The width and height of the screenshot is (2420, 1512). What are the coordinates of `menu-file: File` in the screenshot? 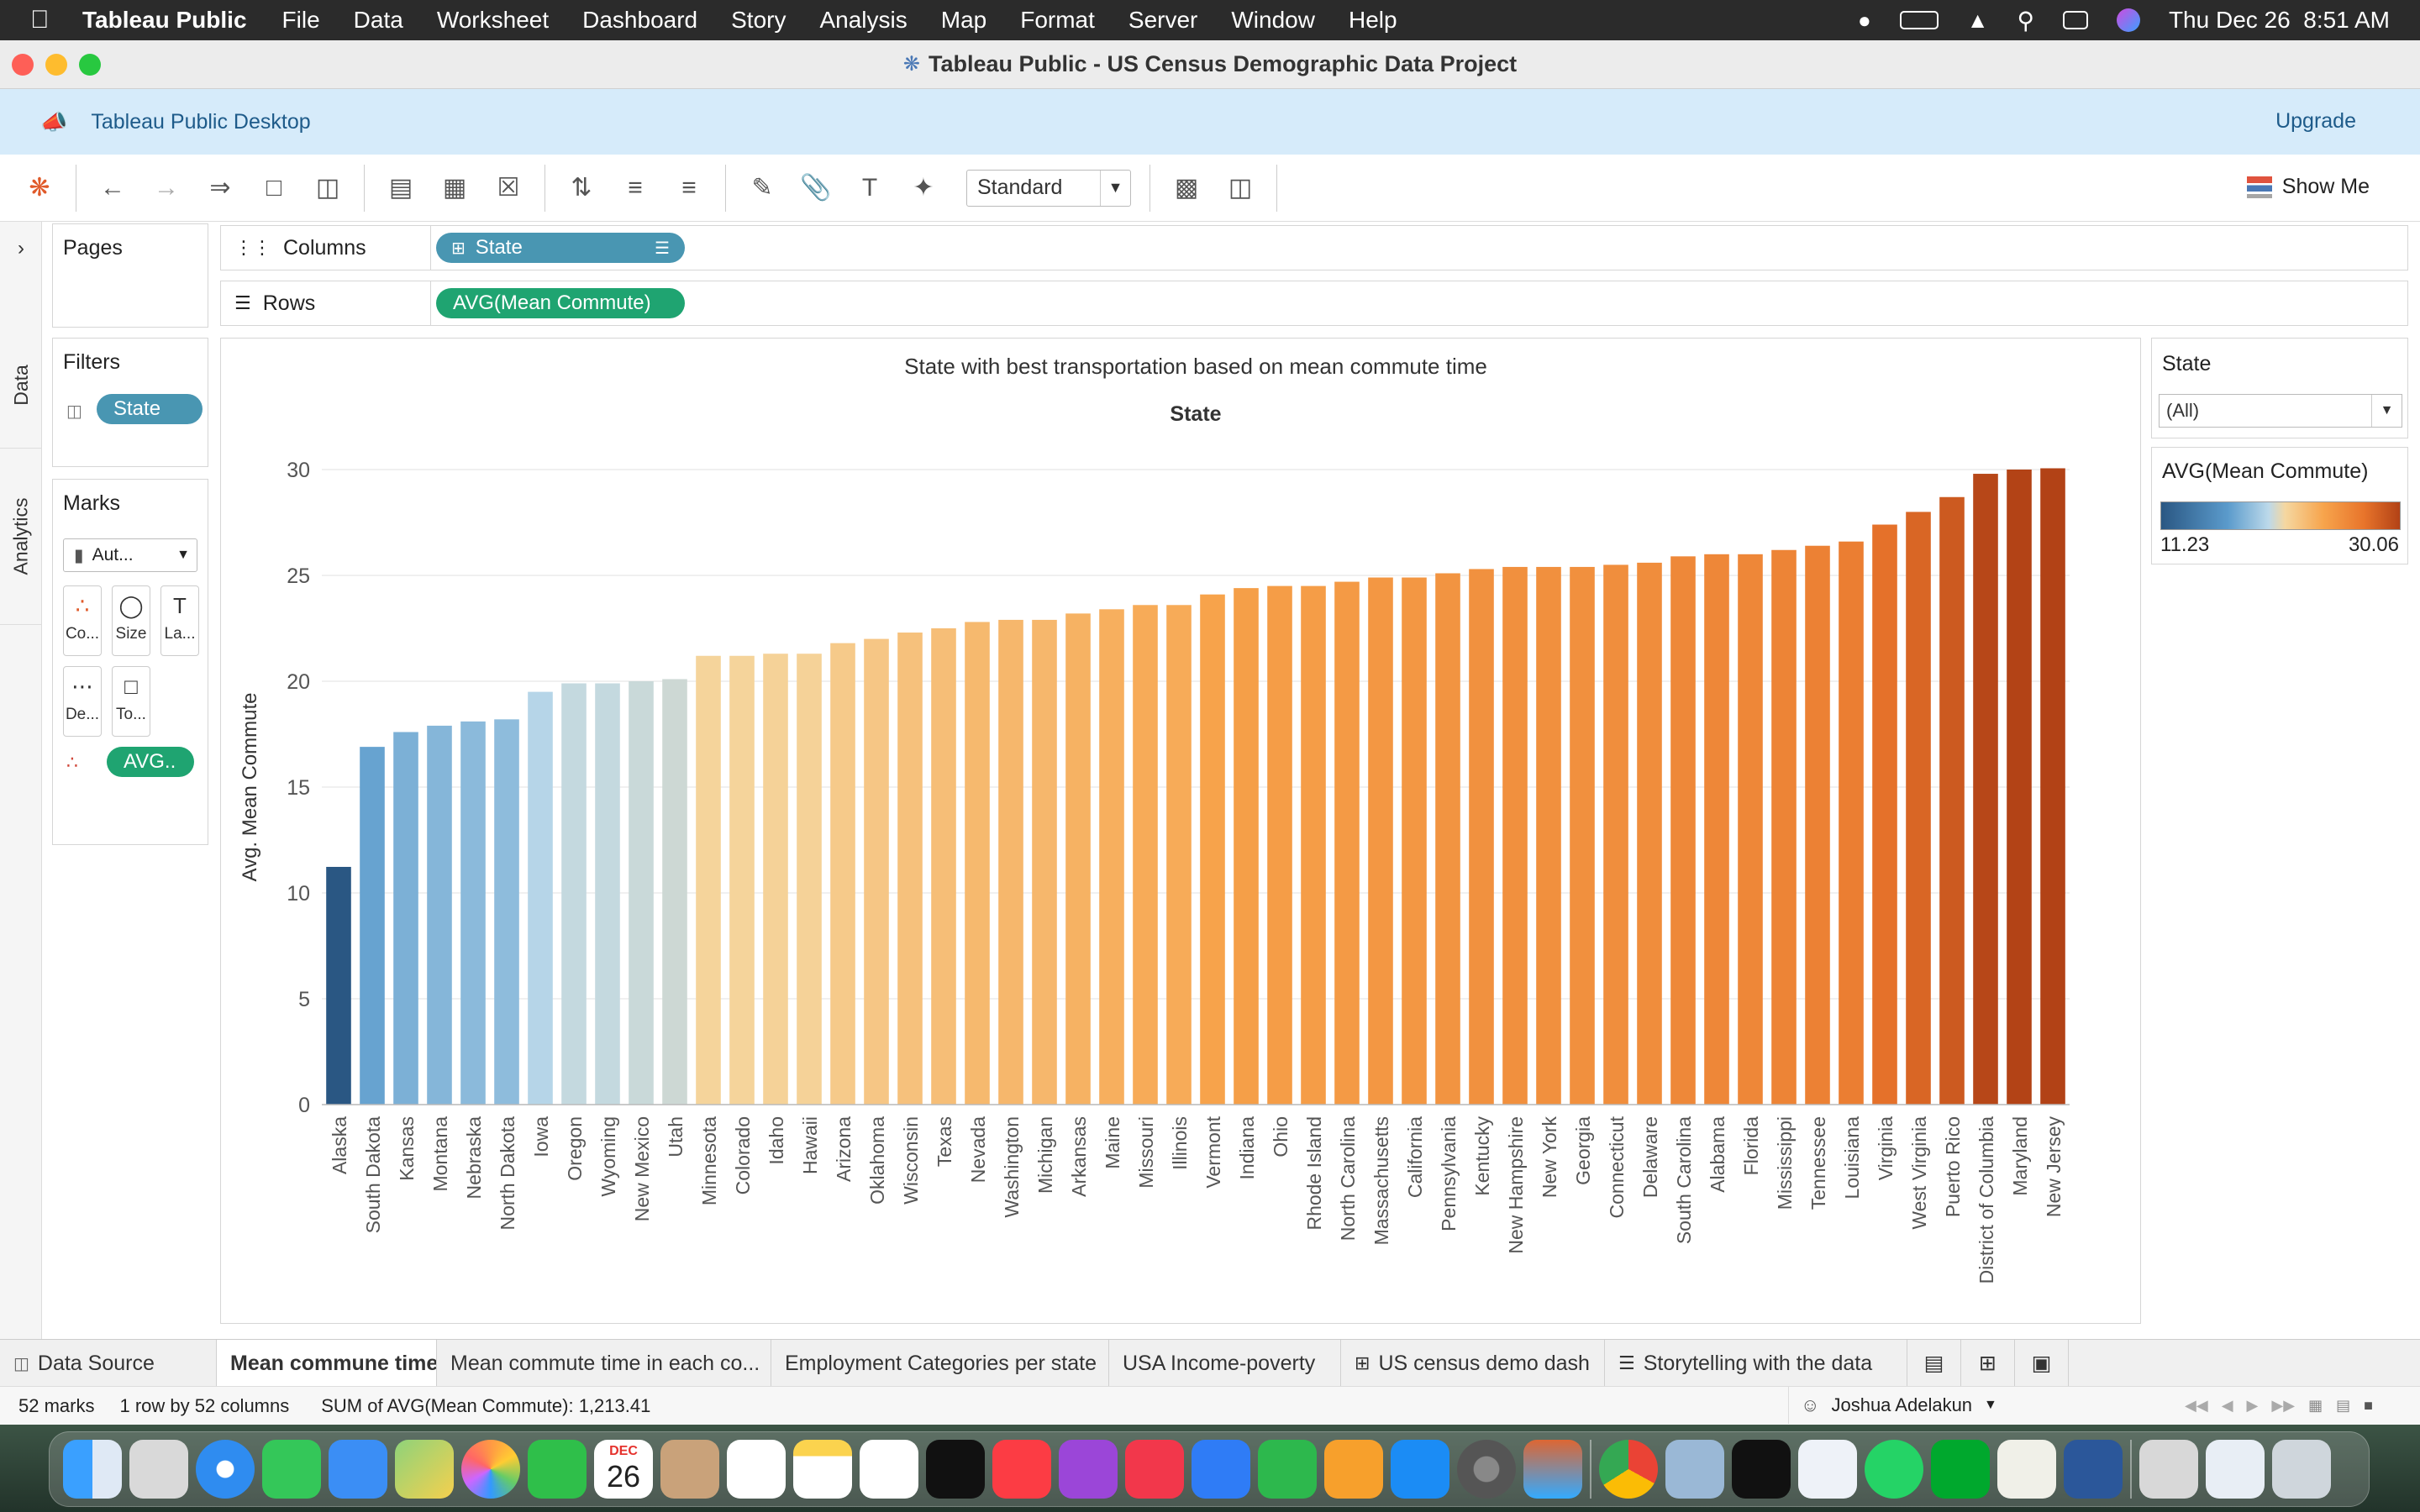 It's located at (300, 20).